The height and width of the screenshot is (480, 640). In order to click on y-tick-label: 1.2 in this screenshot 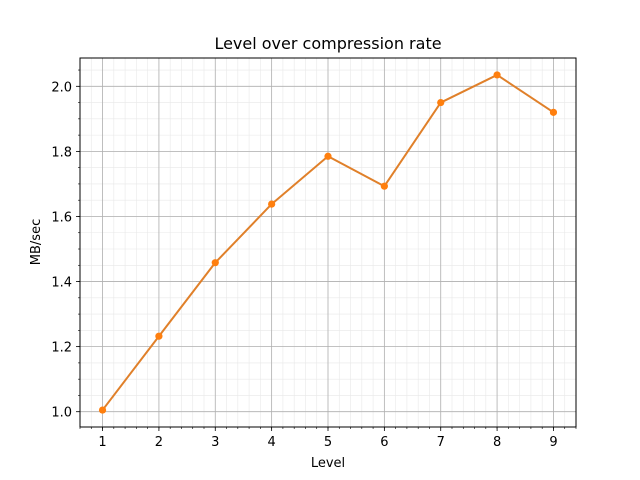, I will do `click(61, 348)`.